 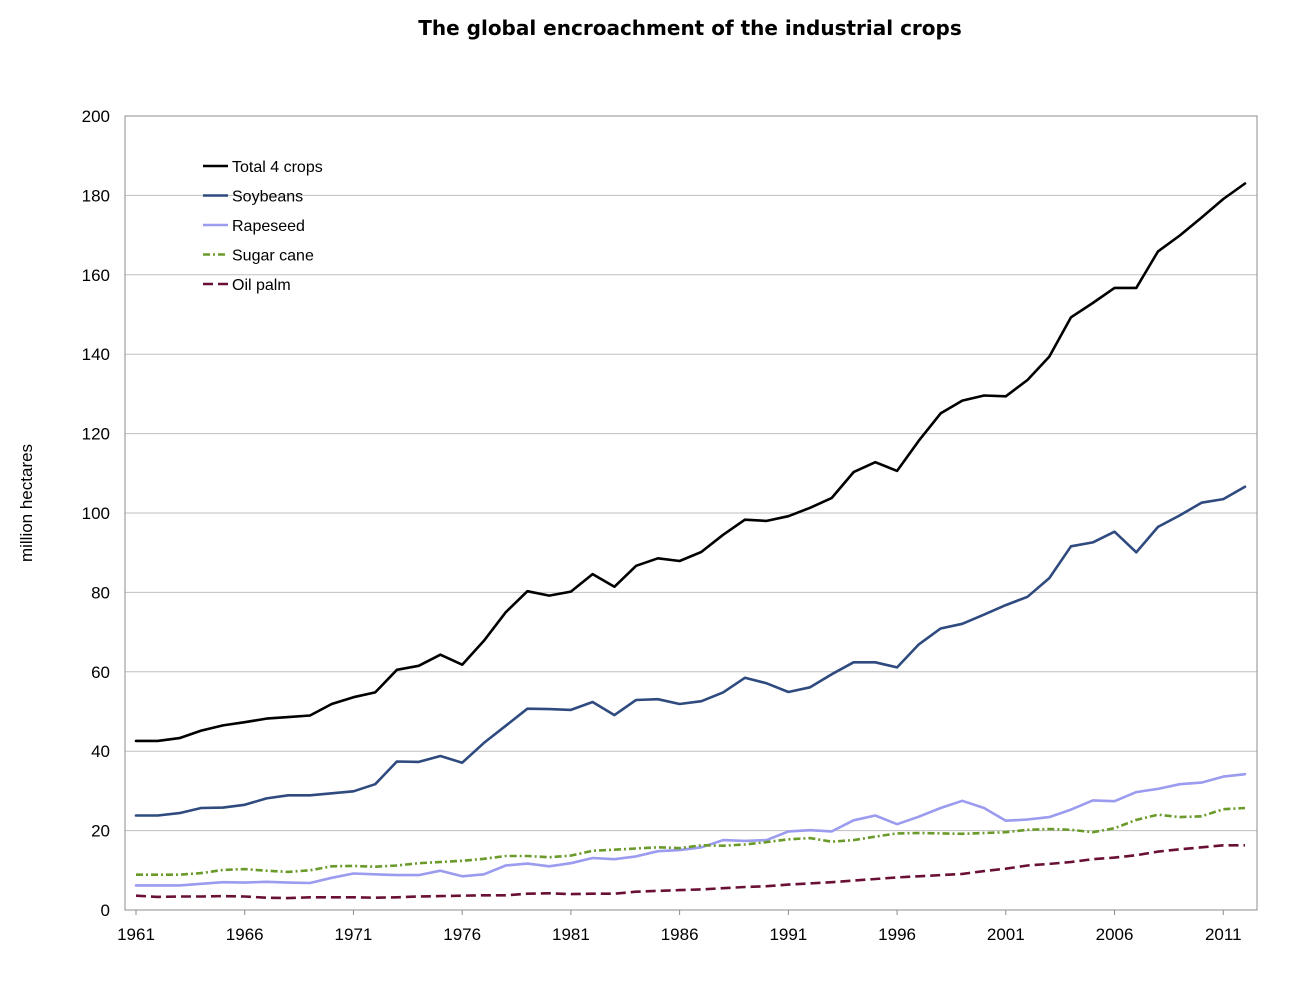 What do you see at coordinates (96, 354) in the screenshot?
I see `y-tick-label: 140` at bounding box center [96, 354].